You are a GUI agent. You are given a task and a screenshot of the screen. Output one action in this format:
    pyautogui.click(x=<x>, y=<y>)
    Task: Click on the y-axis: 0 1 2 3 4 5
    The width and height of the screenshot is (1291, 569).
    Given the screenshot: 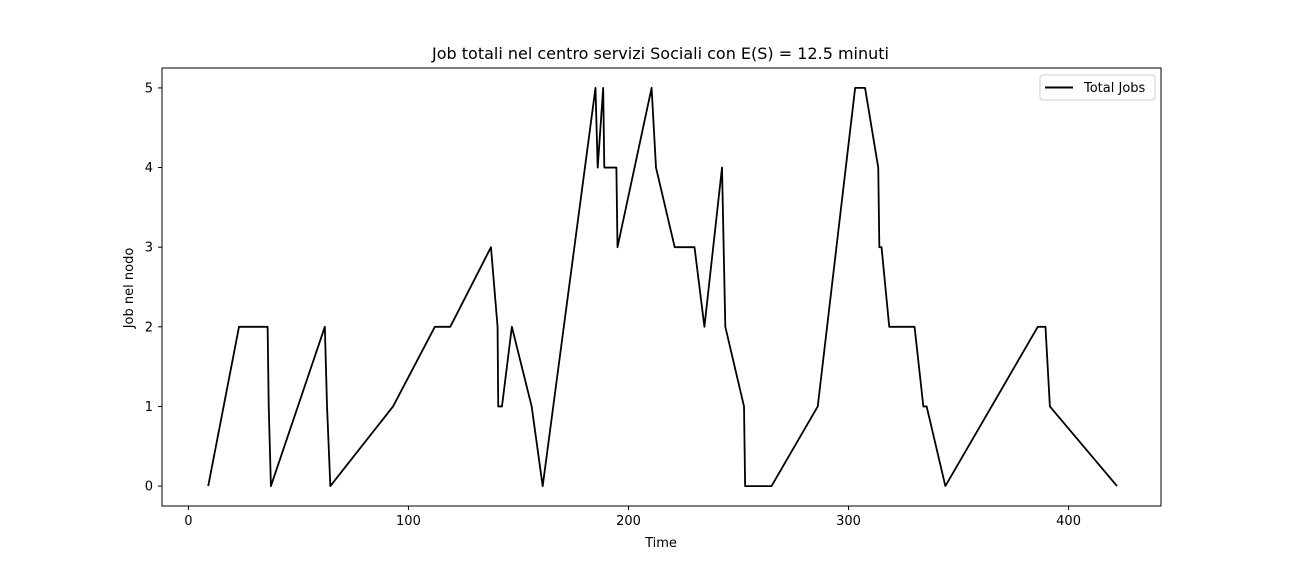 What is the action you would take?
    pyautogui.click(x=153, y=288)
    